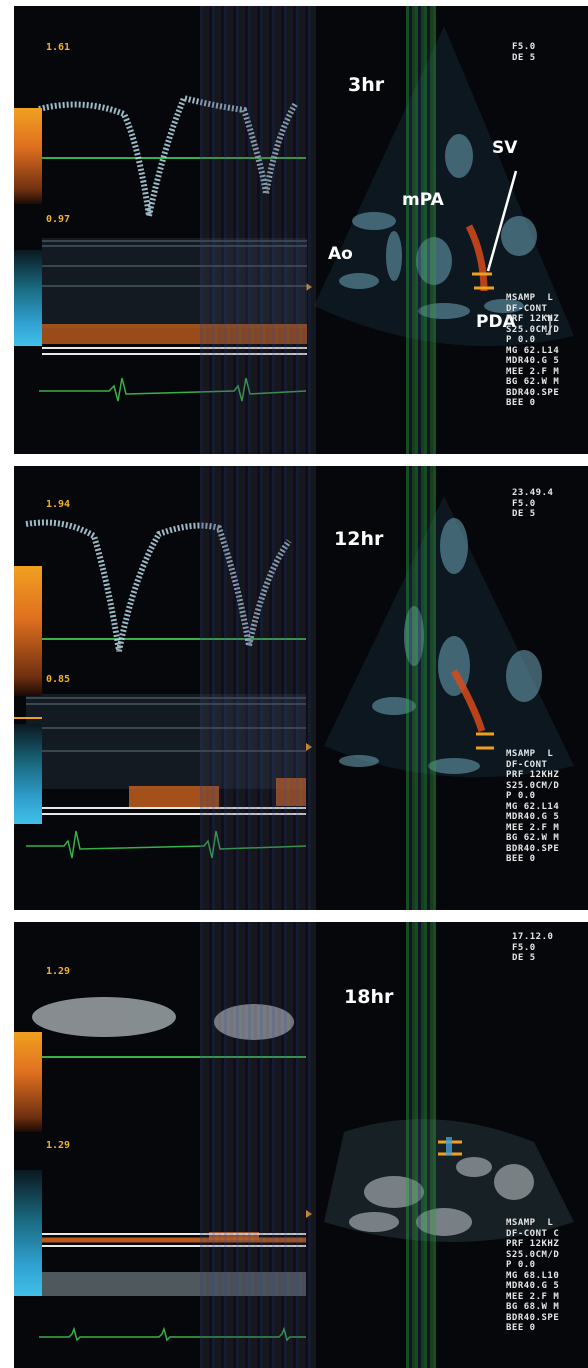 Image resolution: width=588 pixels, height=1368 pixels. I want to click on velocity-scale-top: 1.94, so click(58, 504).